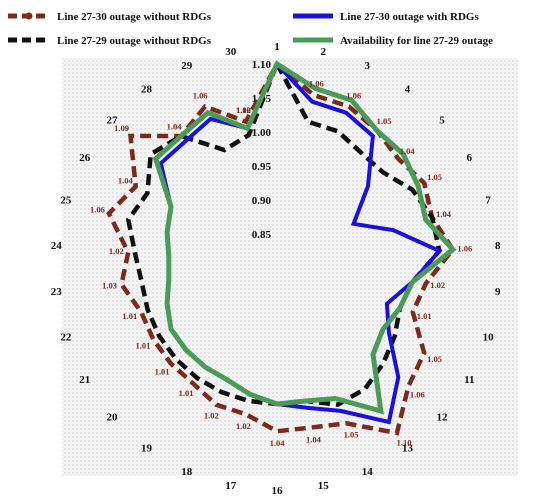  I want to click on data-label-26: 1.04, so click(175, 126).